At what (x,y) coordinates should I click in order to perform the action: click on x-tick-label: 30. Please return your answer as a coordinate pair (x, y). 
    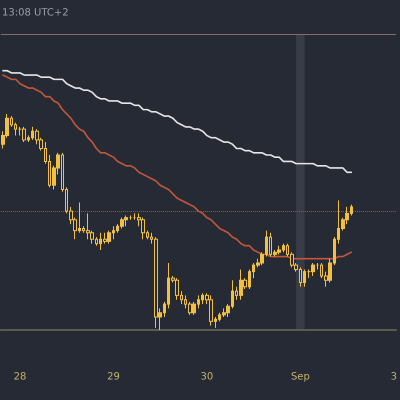
    Looking at the image, I should click on (207, 377).